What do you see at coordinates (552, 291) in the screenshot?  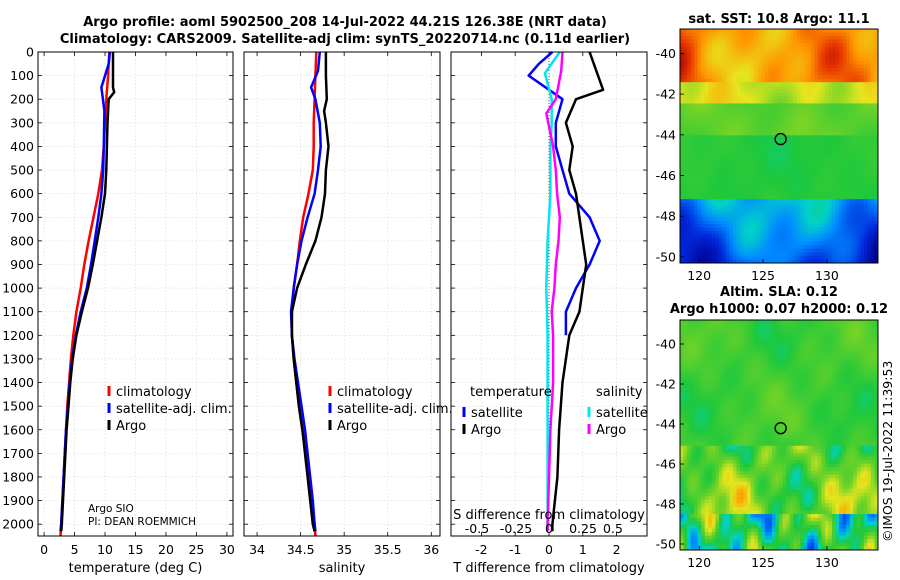 I see `series-line-s-satellite` at bounding box center [552, 291].